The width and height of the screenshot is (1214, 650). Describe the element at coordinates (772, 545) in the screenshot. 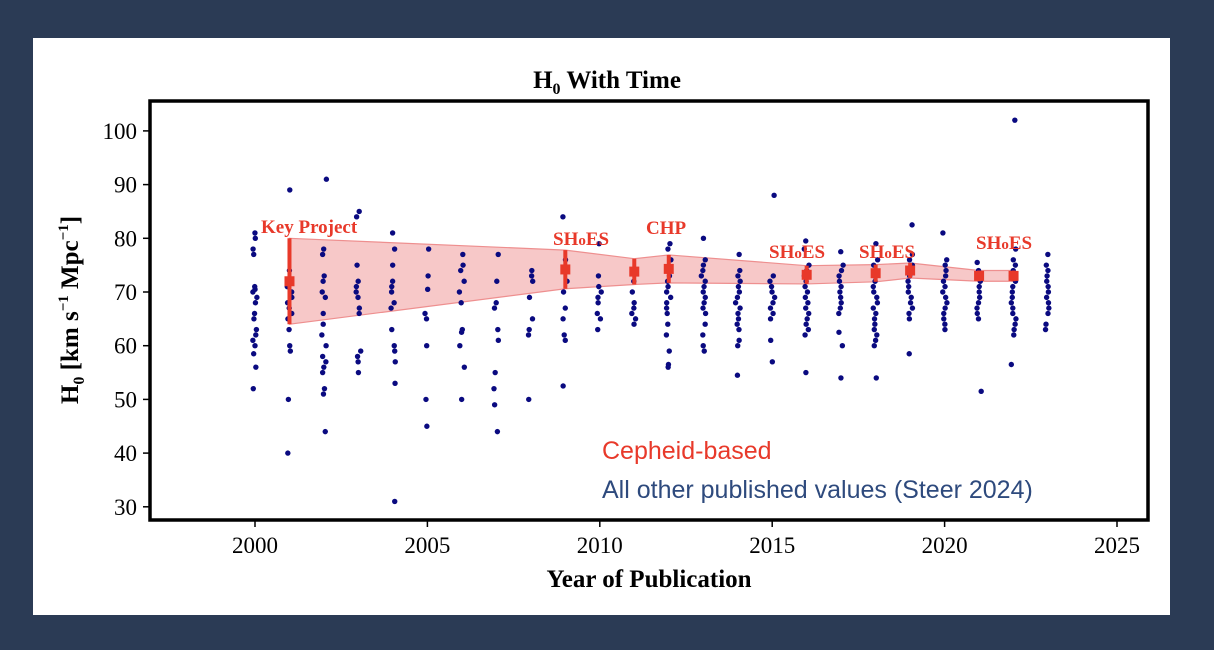

I see `x-tick-label: 2015` at that location.